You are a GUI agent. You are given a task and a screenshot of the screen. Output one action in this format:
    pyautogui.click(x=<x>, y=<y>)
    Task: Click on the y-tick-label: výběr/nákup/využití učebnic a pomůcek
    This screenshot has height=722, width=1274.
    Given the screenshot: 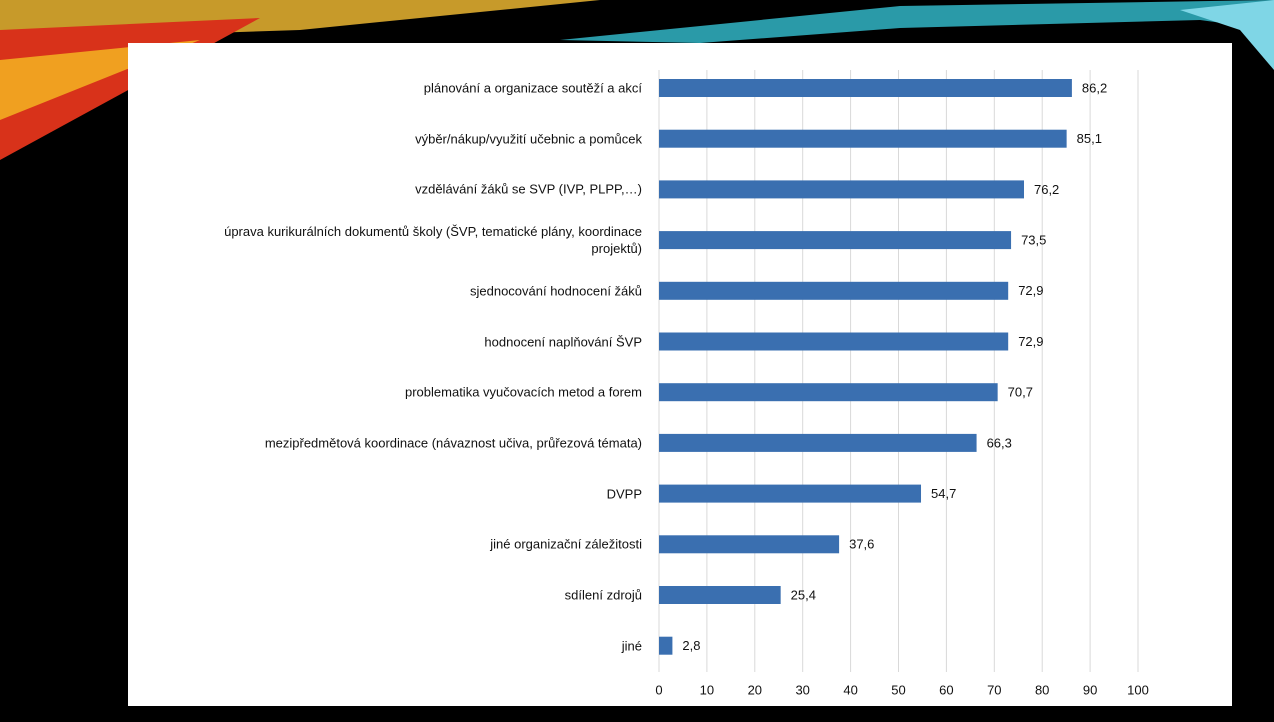 What is the action you would take?
    pyautogui.click(x=528, y=139)
    